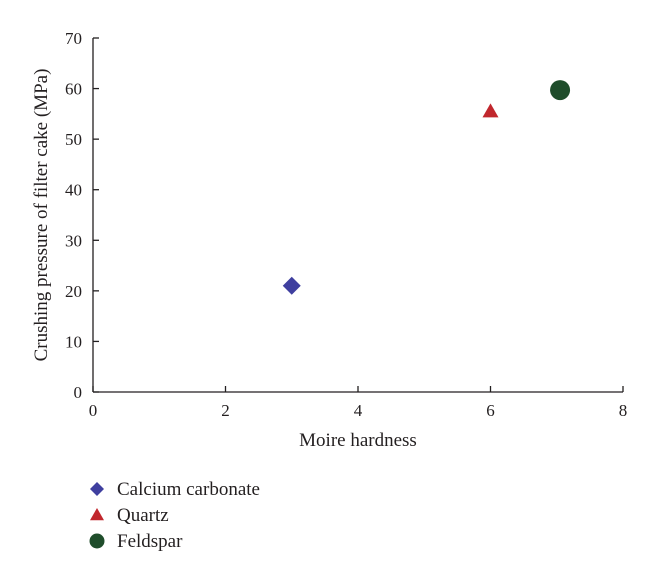  Describe the element at coordinates (150, 541) in the screenshot. I see `legend-label: Feldspar` at that location.